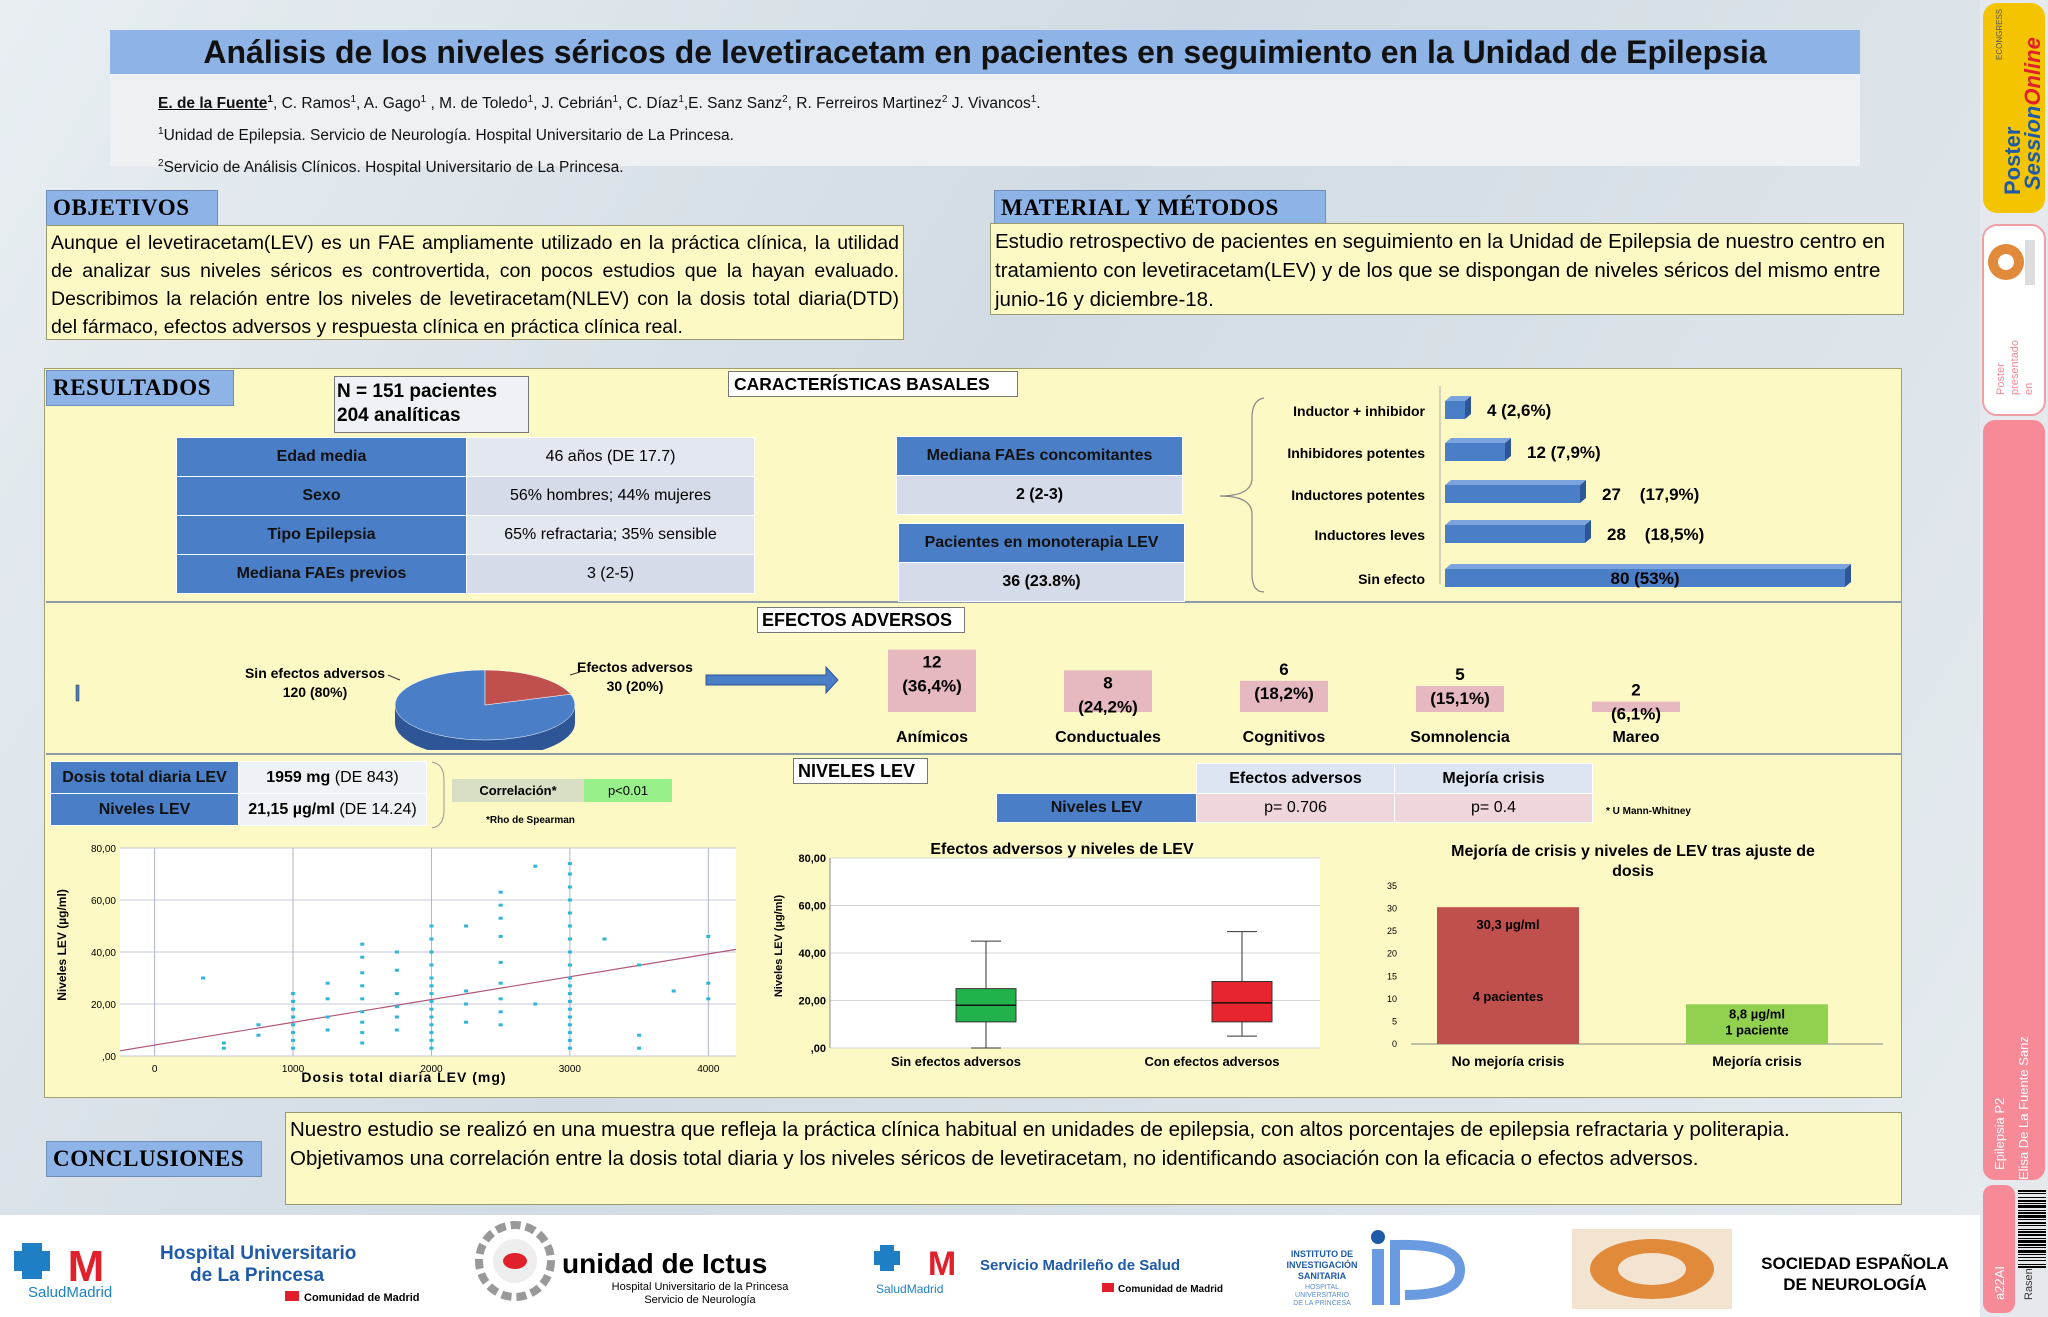 The height and width of the screenshot is (1317, 2048). I want to click on table-row: Mediana FAEs concomitantes, so click(1039, 456).